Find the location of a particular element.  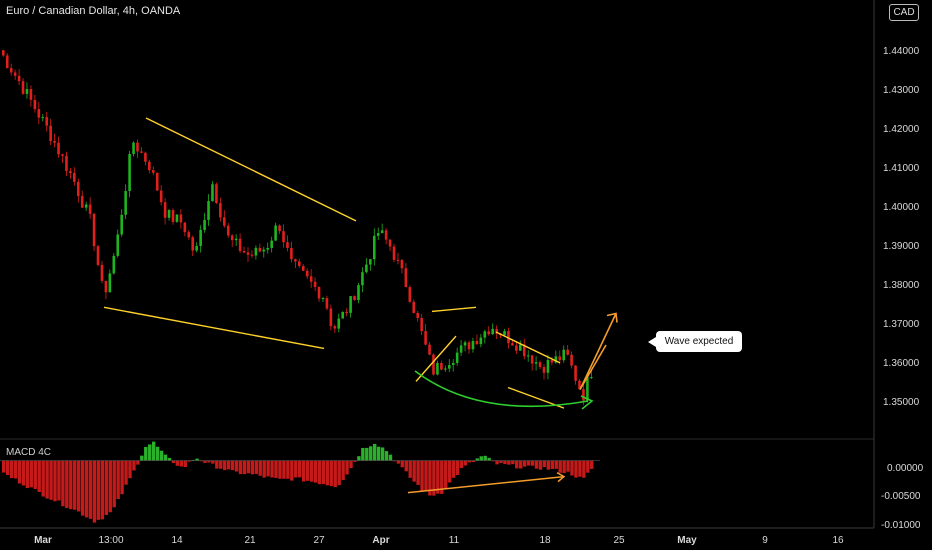

currency-badge: CAD is located at coordinates (904, 12).